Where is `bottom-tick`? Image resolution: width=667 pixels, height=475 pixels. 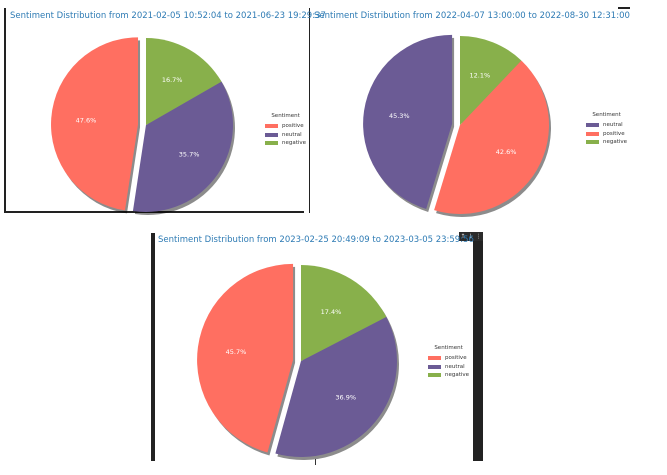 bottom-tick is located at coordinates (315, 462).